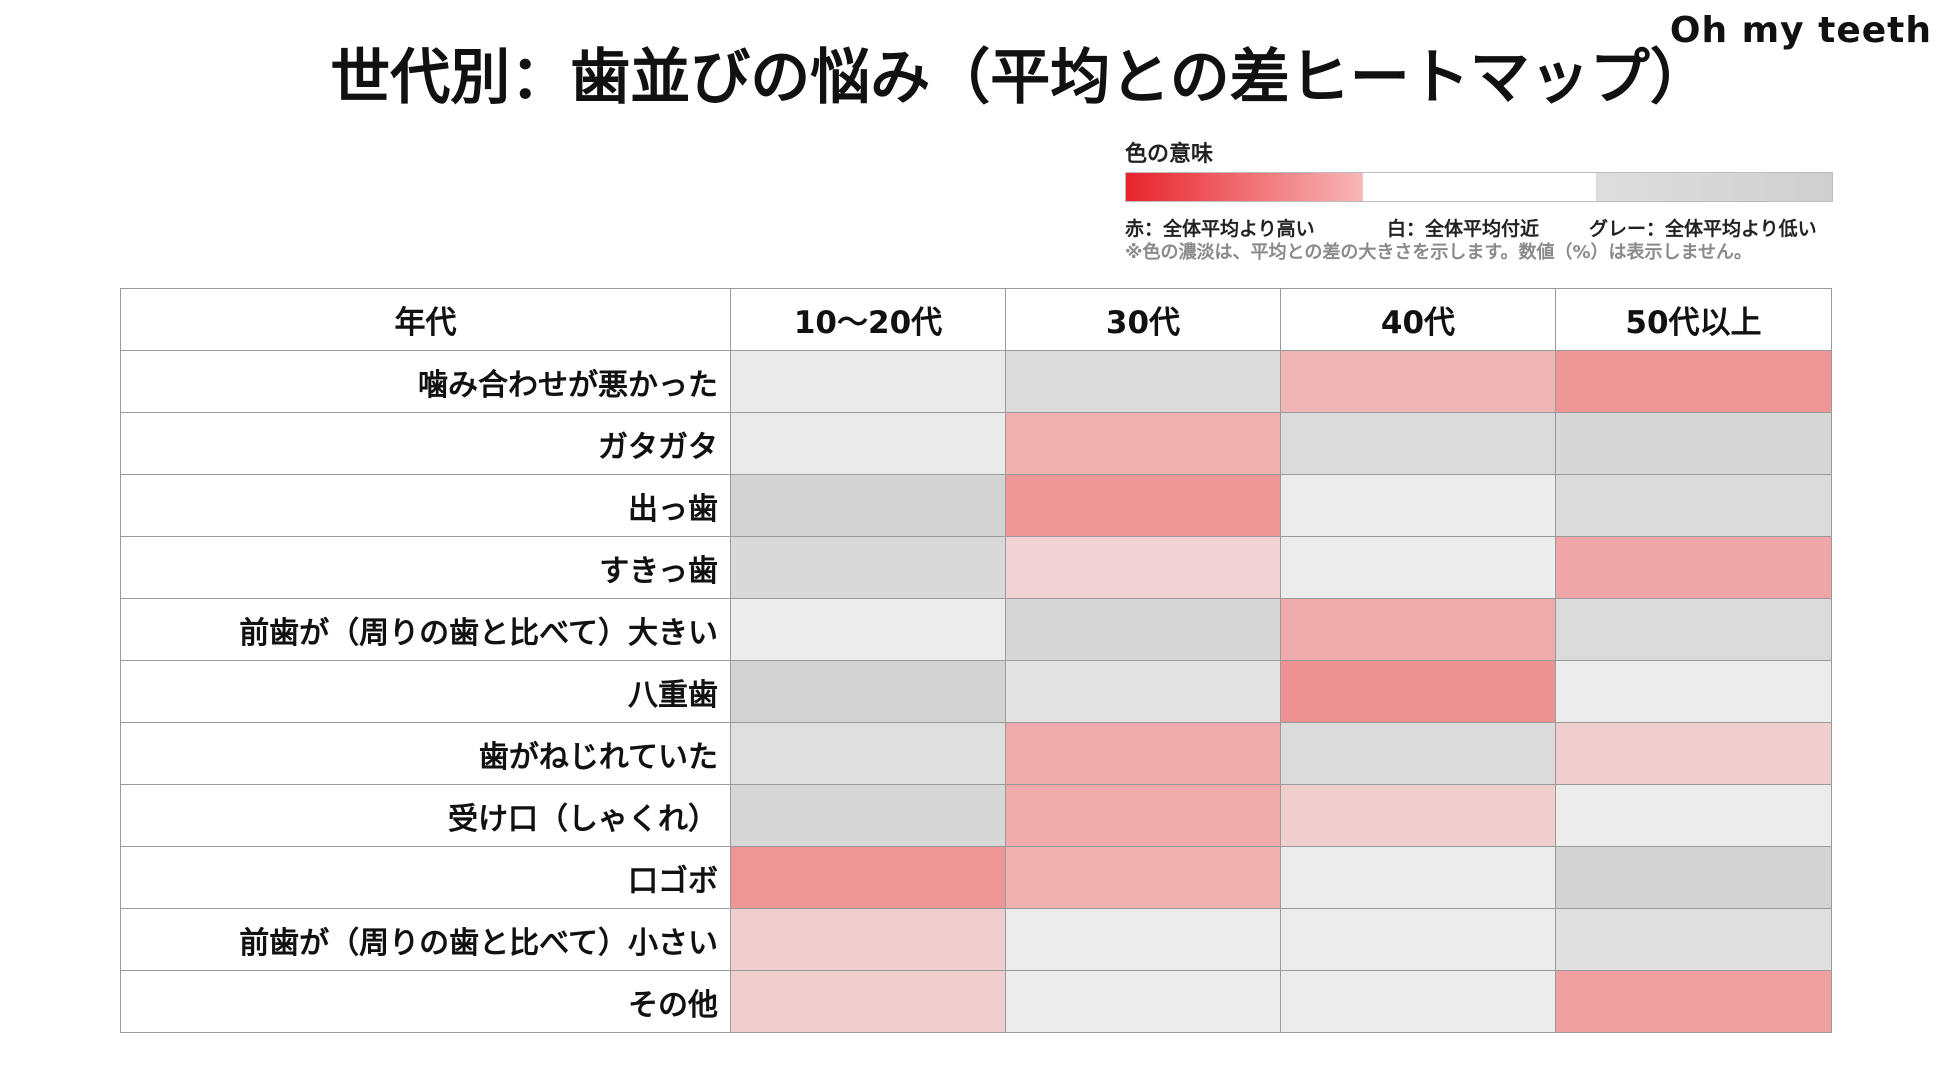 This screenshot has width=1950, height=1088. I want to click on column-header: 10〜20代, so click(868, 319).